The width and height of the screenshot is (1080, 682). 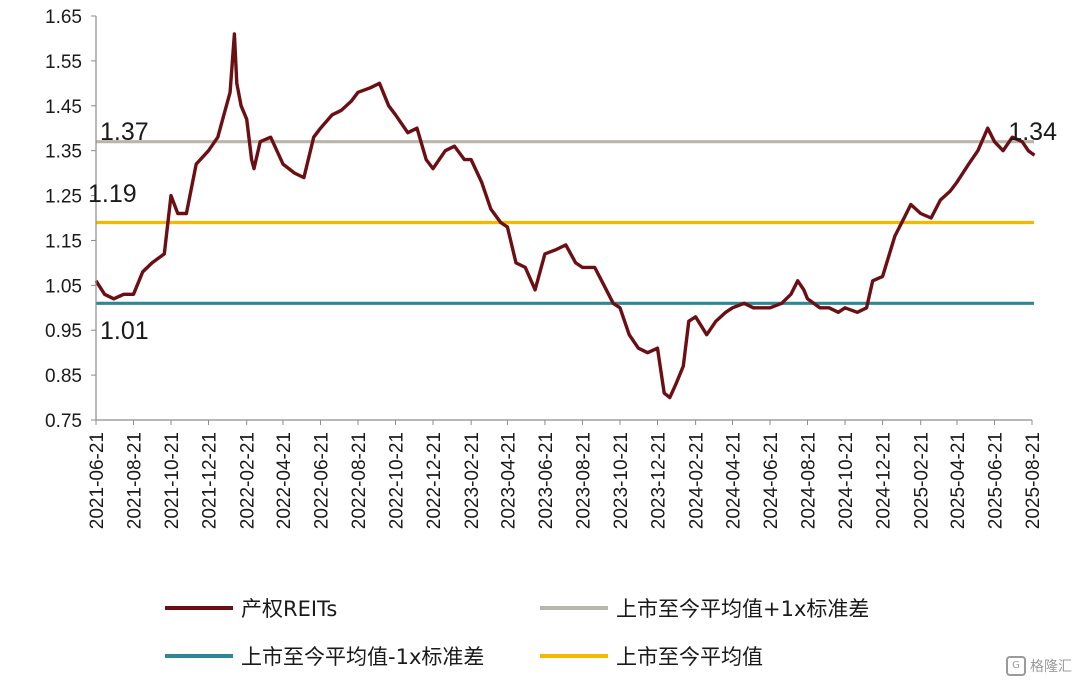 I want to click on annotation-latest: 1.34, so click(x=1032, y=132).